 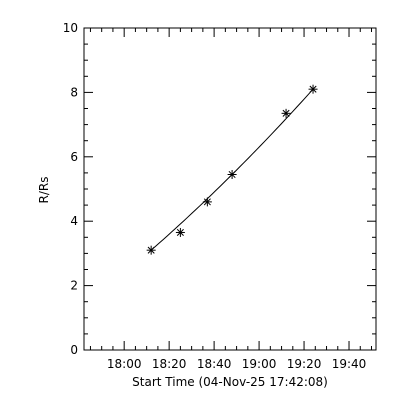 I want to click on x-tick-label: 19:20, so click(x=304, y=364).